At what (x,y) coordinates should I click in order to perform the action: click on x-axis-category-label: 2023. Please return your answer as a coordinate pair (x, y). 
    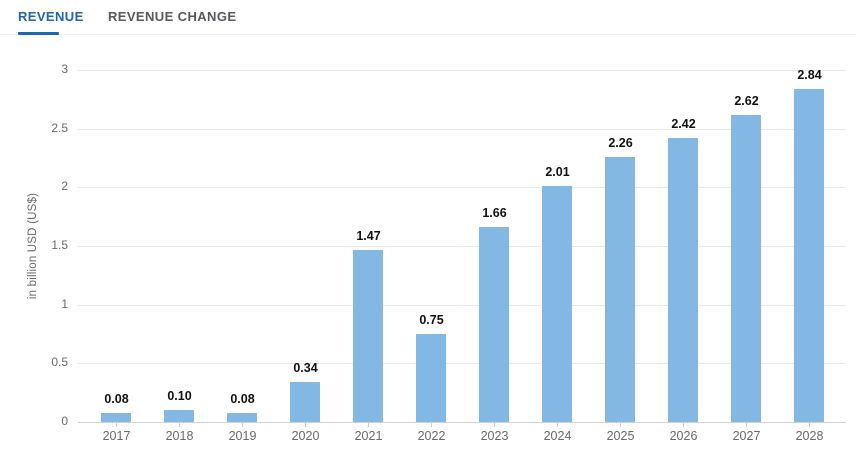
    Looking at the image, I should click on (494, 436).